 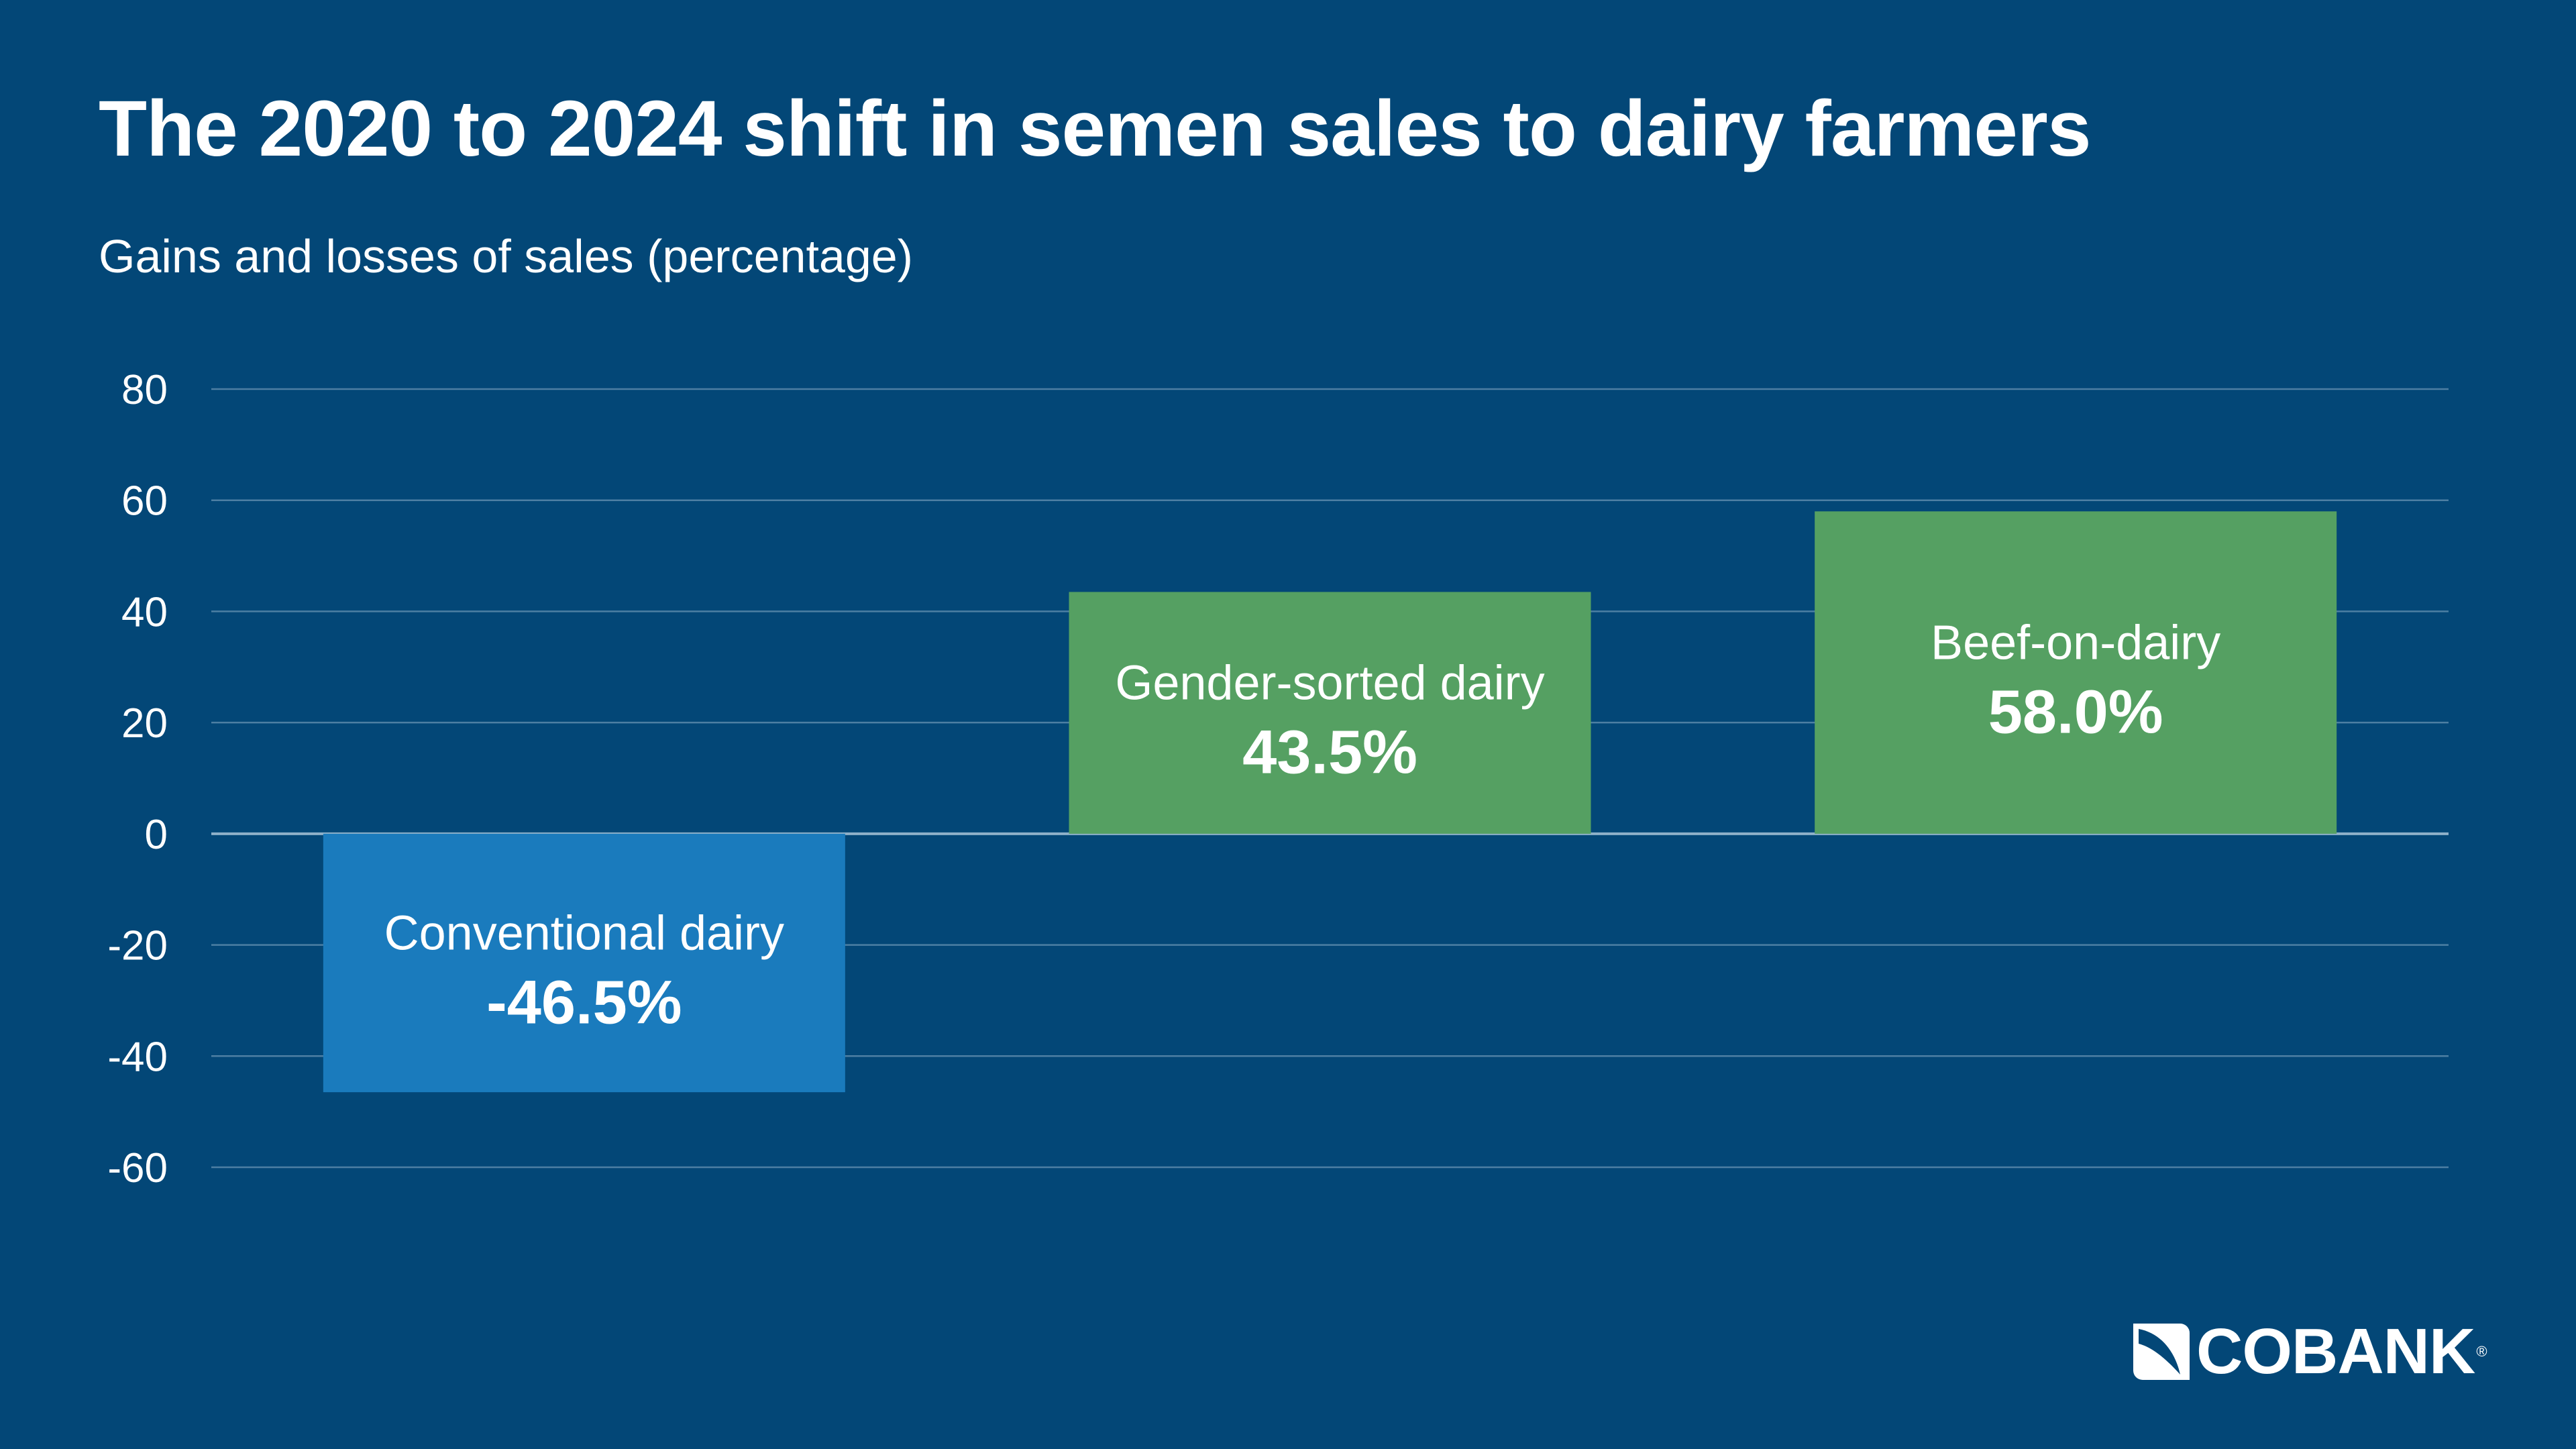 I want to click on y-tick-label: -40, so click(x=137, y=1057).